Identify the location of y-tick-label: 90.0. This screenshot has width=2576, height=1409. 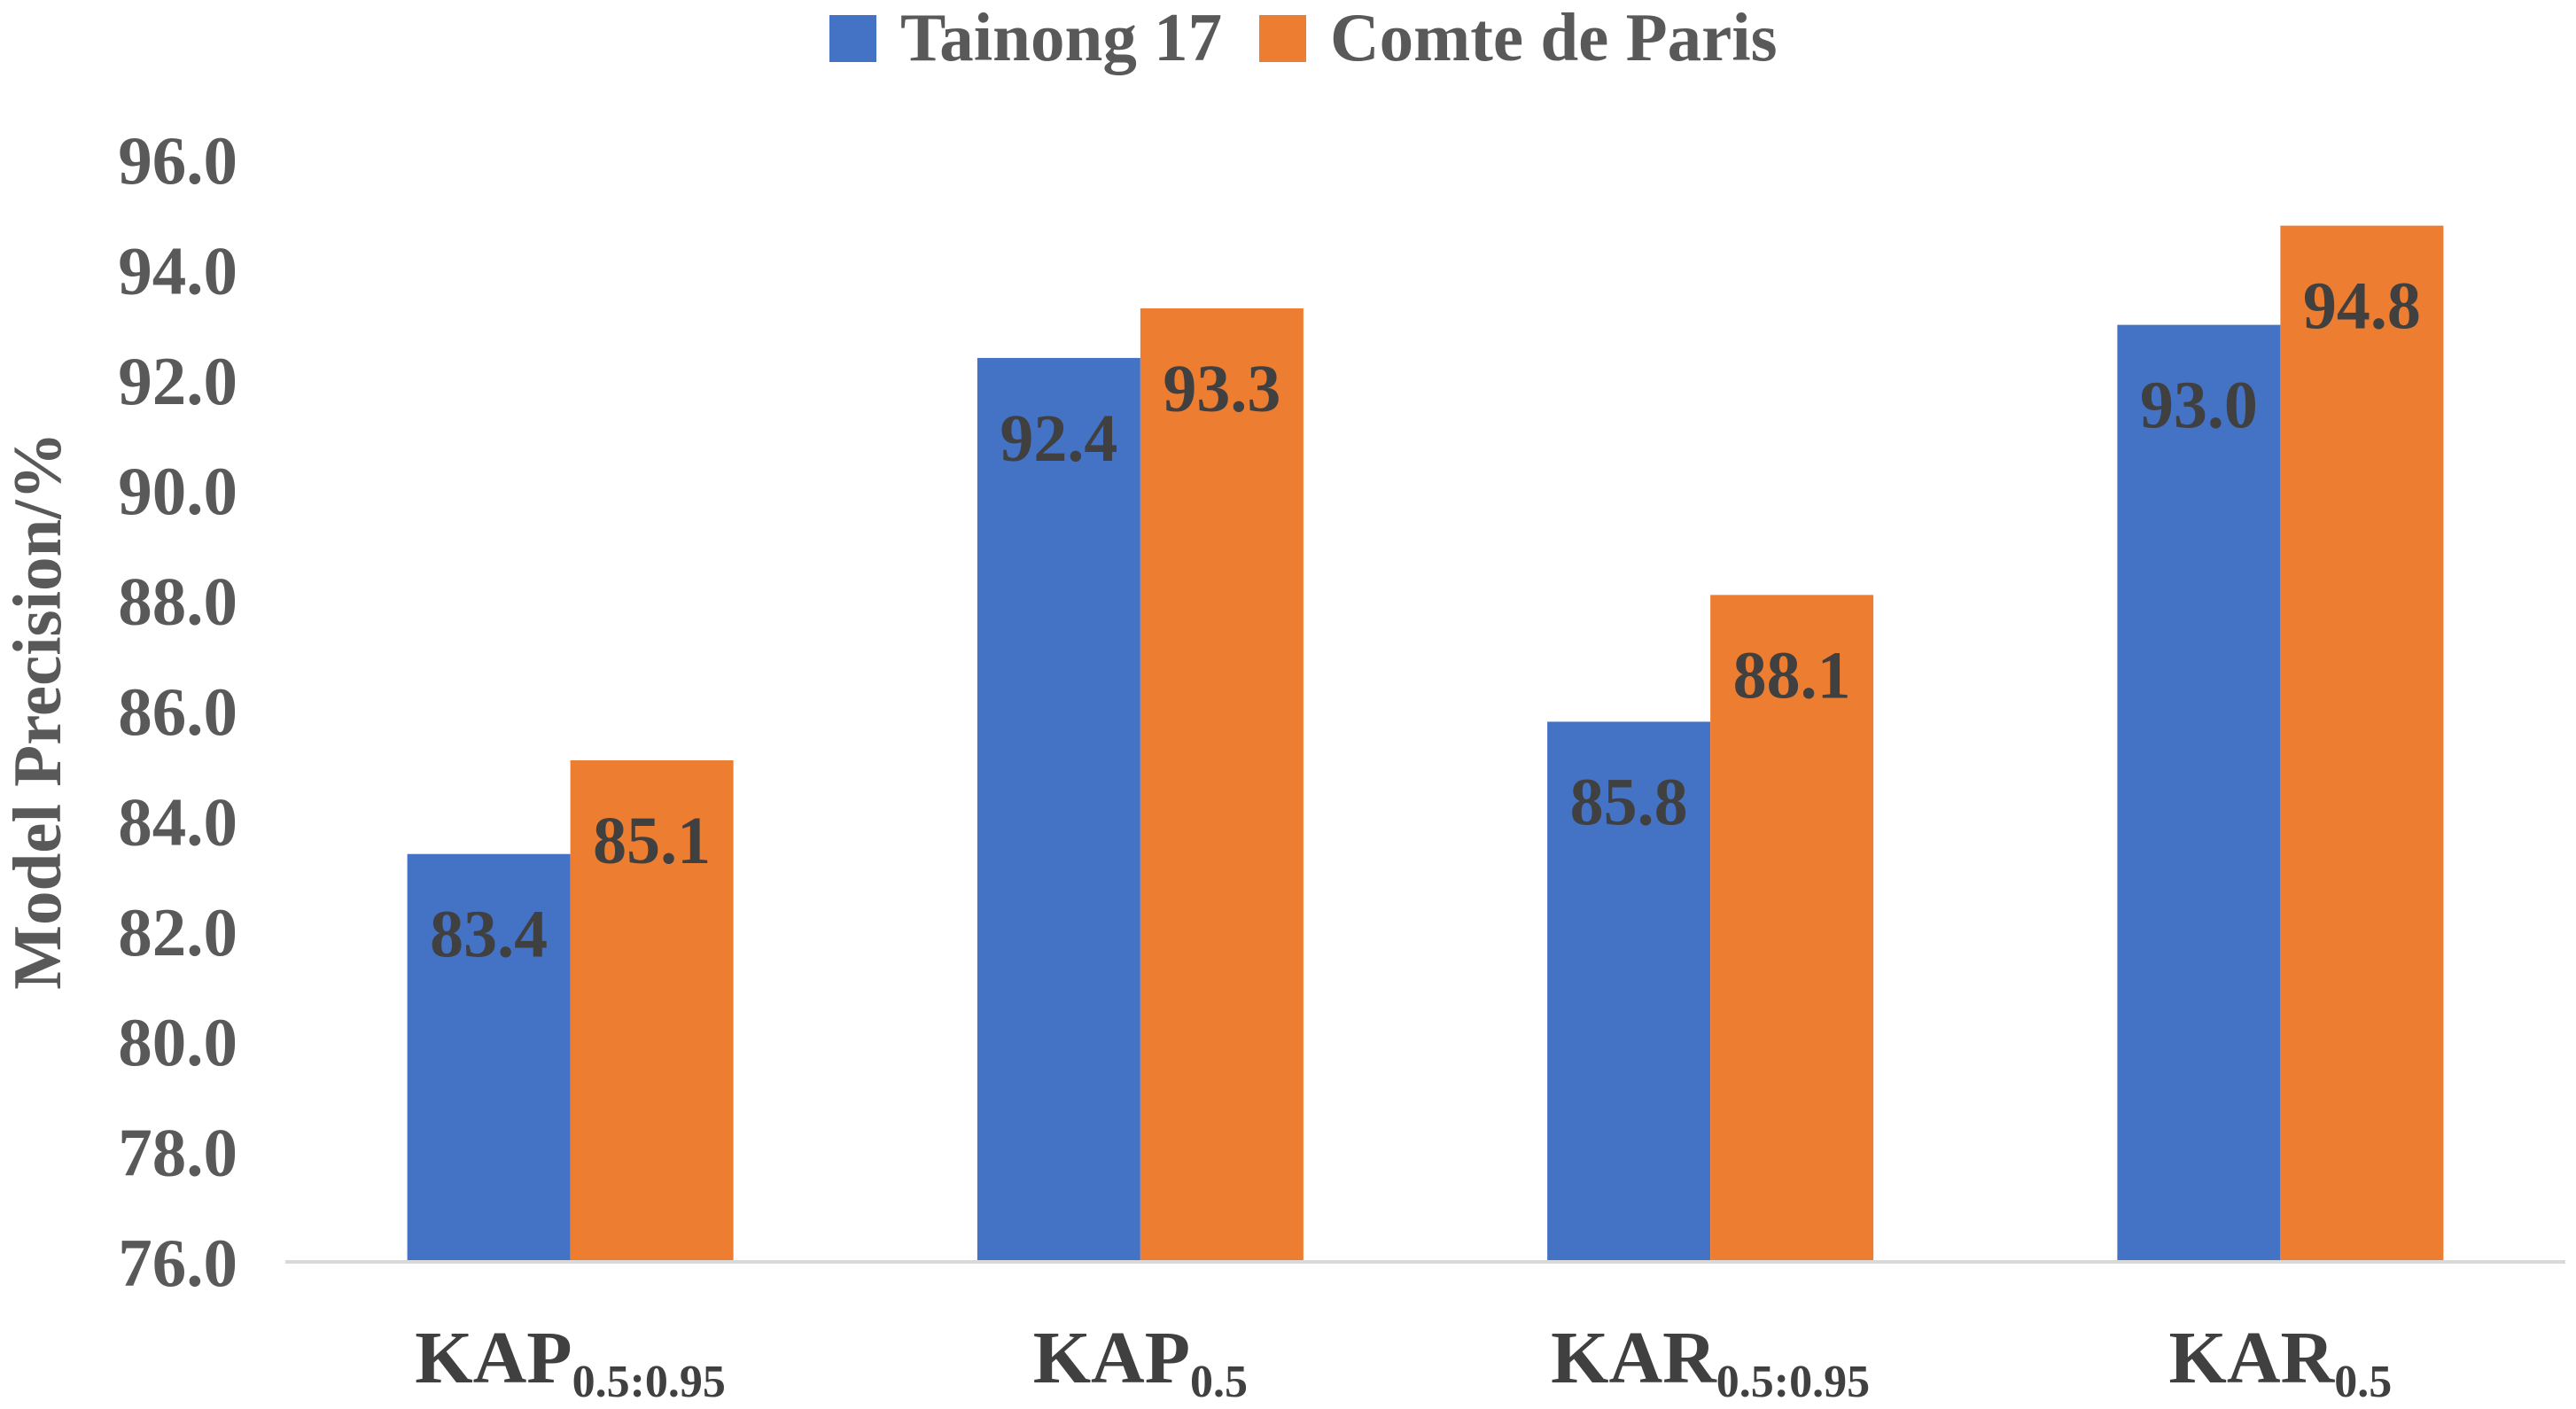
(177, 491).